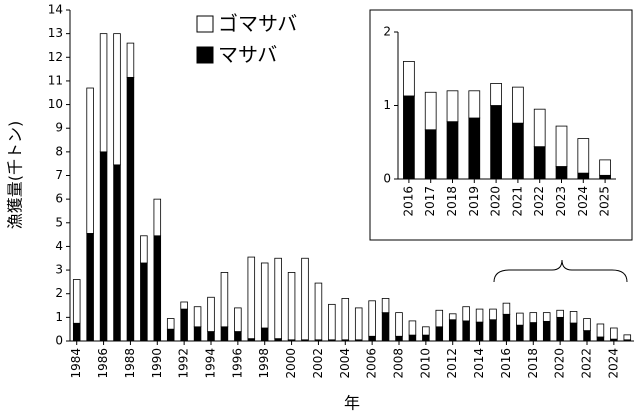 This screenshot has width=640, height=417. What do you see at coordinates (59, 222) in the screenshot?
I see `y-tick-label: 5` at bounding box center [59, 222].